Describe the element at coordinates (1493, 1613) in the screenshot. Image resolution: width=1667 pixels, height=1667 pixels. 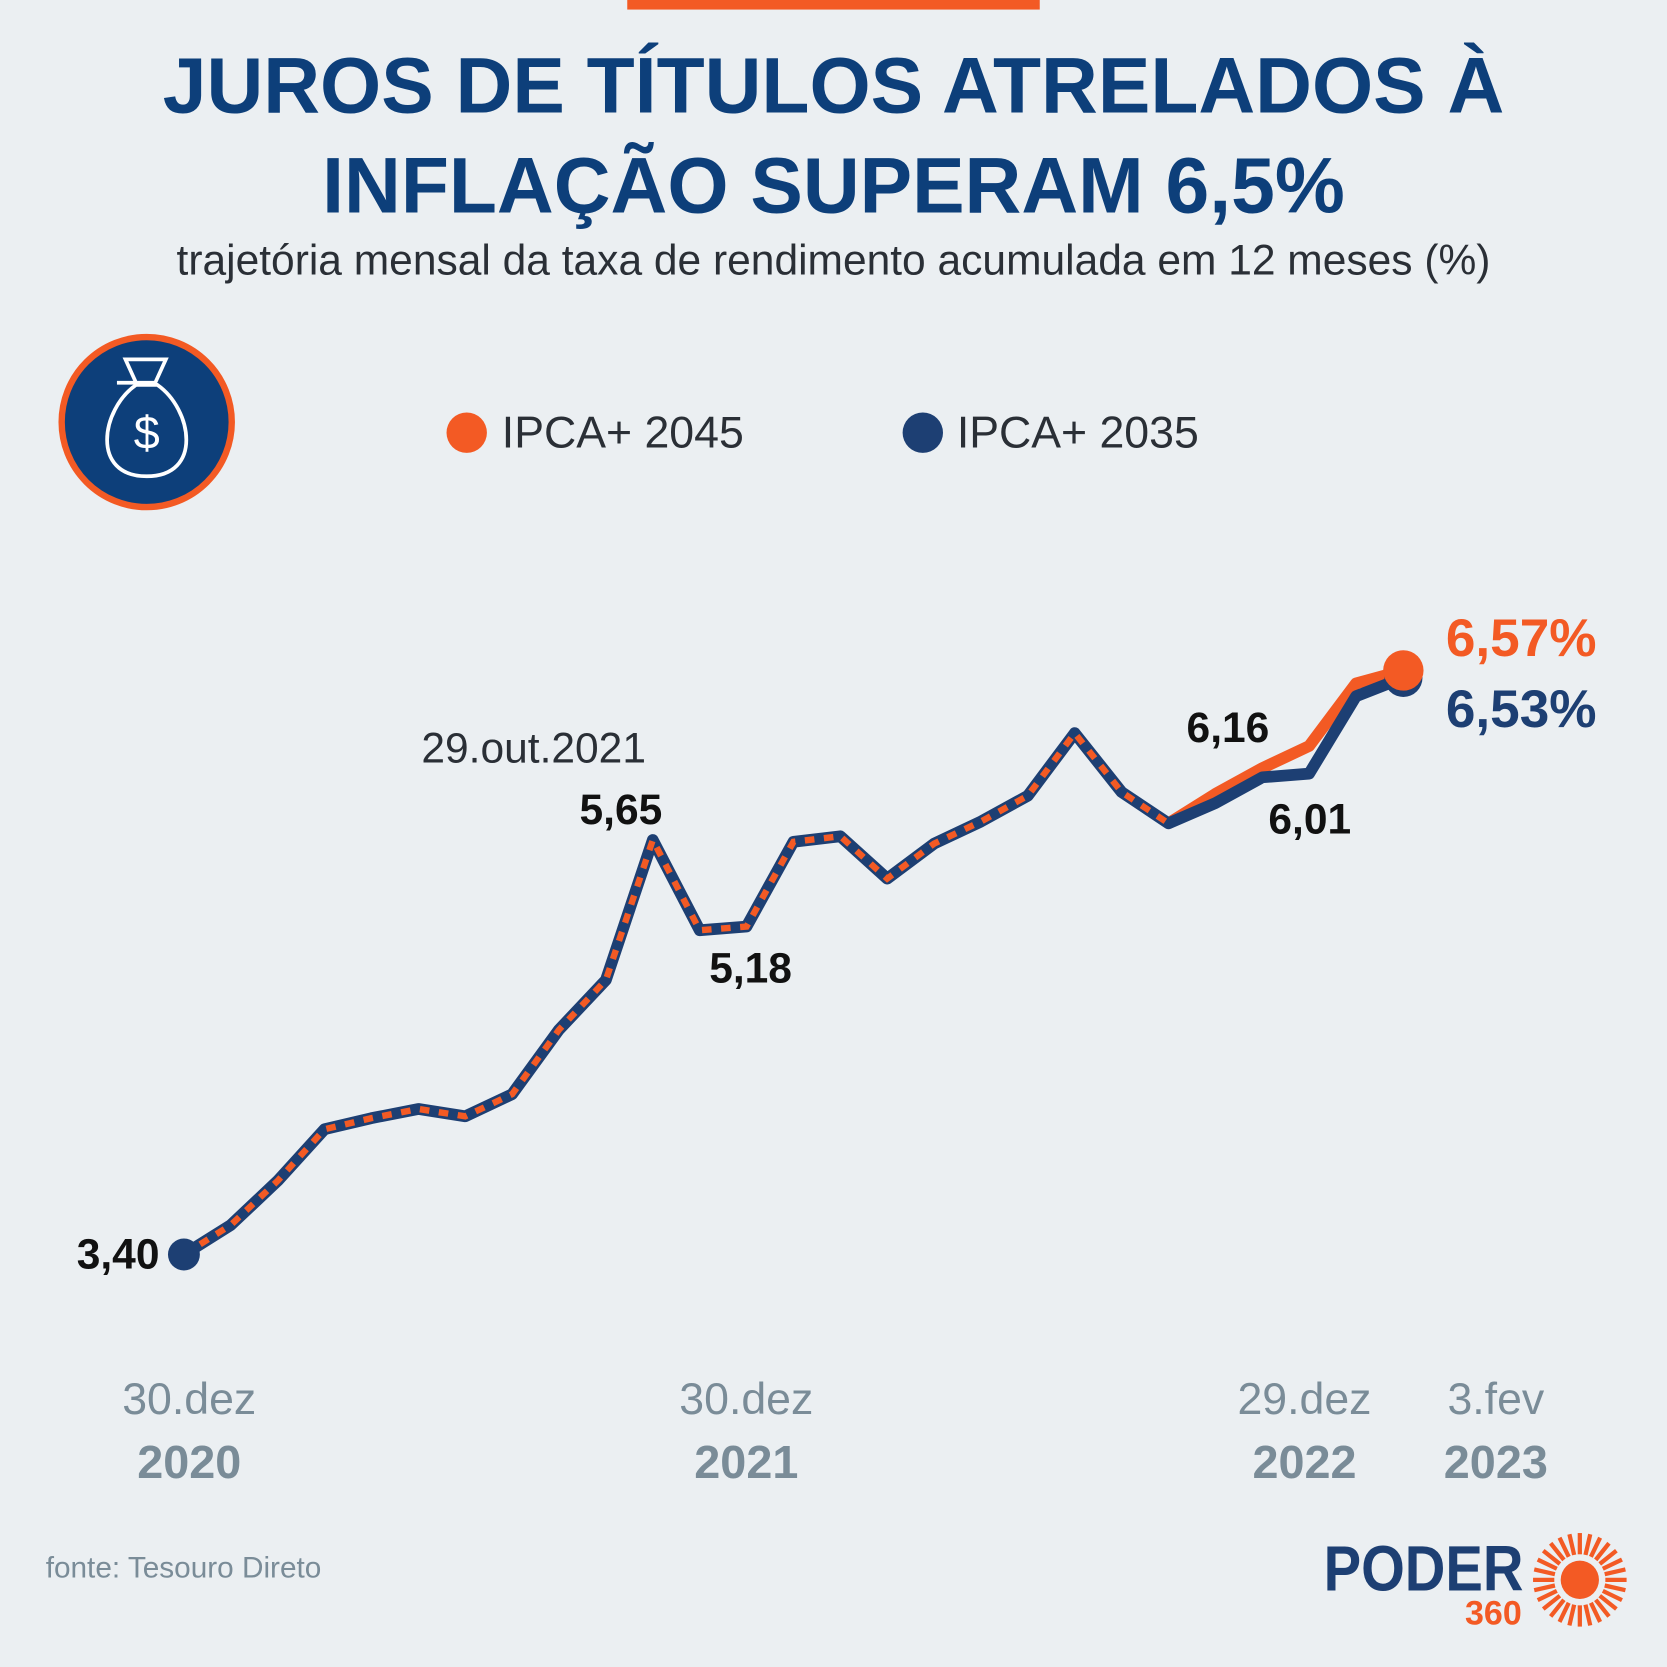
I see `logo-number: 360` at that location.